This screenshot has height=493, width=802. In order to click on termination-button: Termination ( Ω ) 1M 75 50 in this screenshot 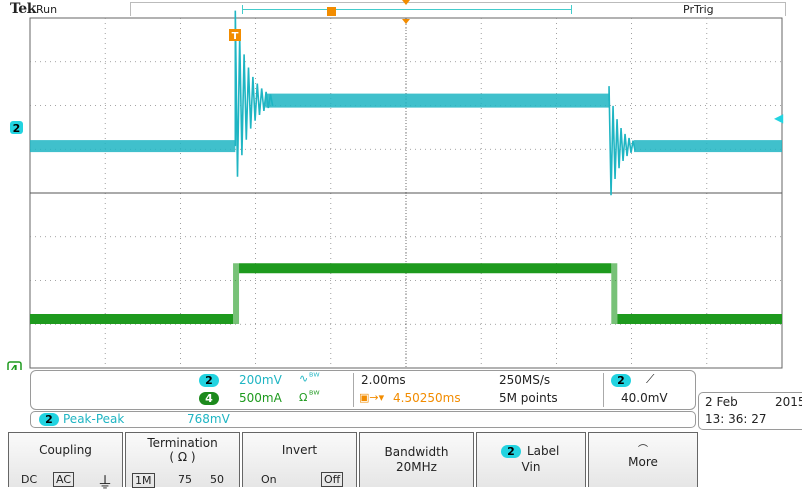, I will do `click(182, 460)`.